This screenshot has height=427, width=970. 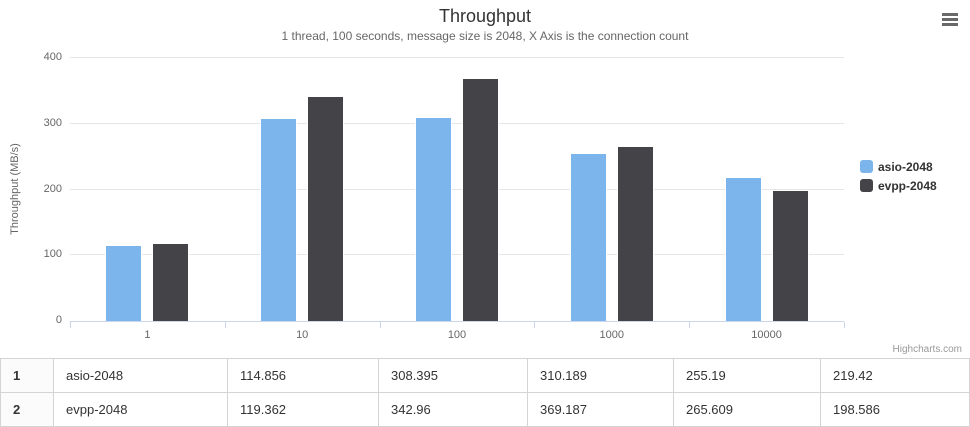 I want to click on value-cell: 255.19, so click(x=747, y=375).